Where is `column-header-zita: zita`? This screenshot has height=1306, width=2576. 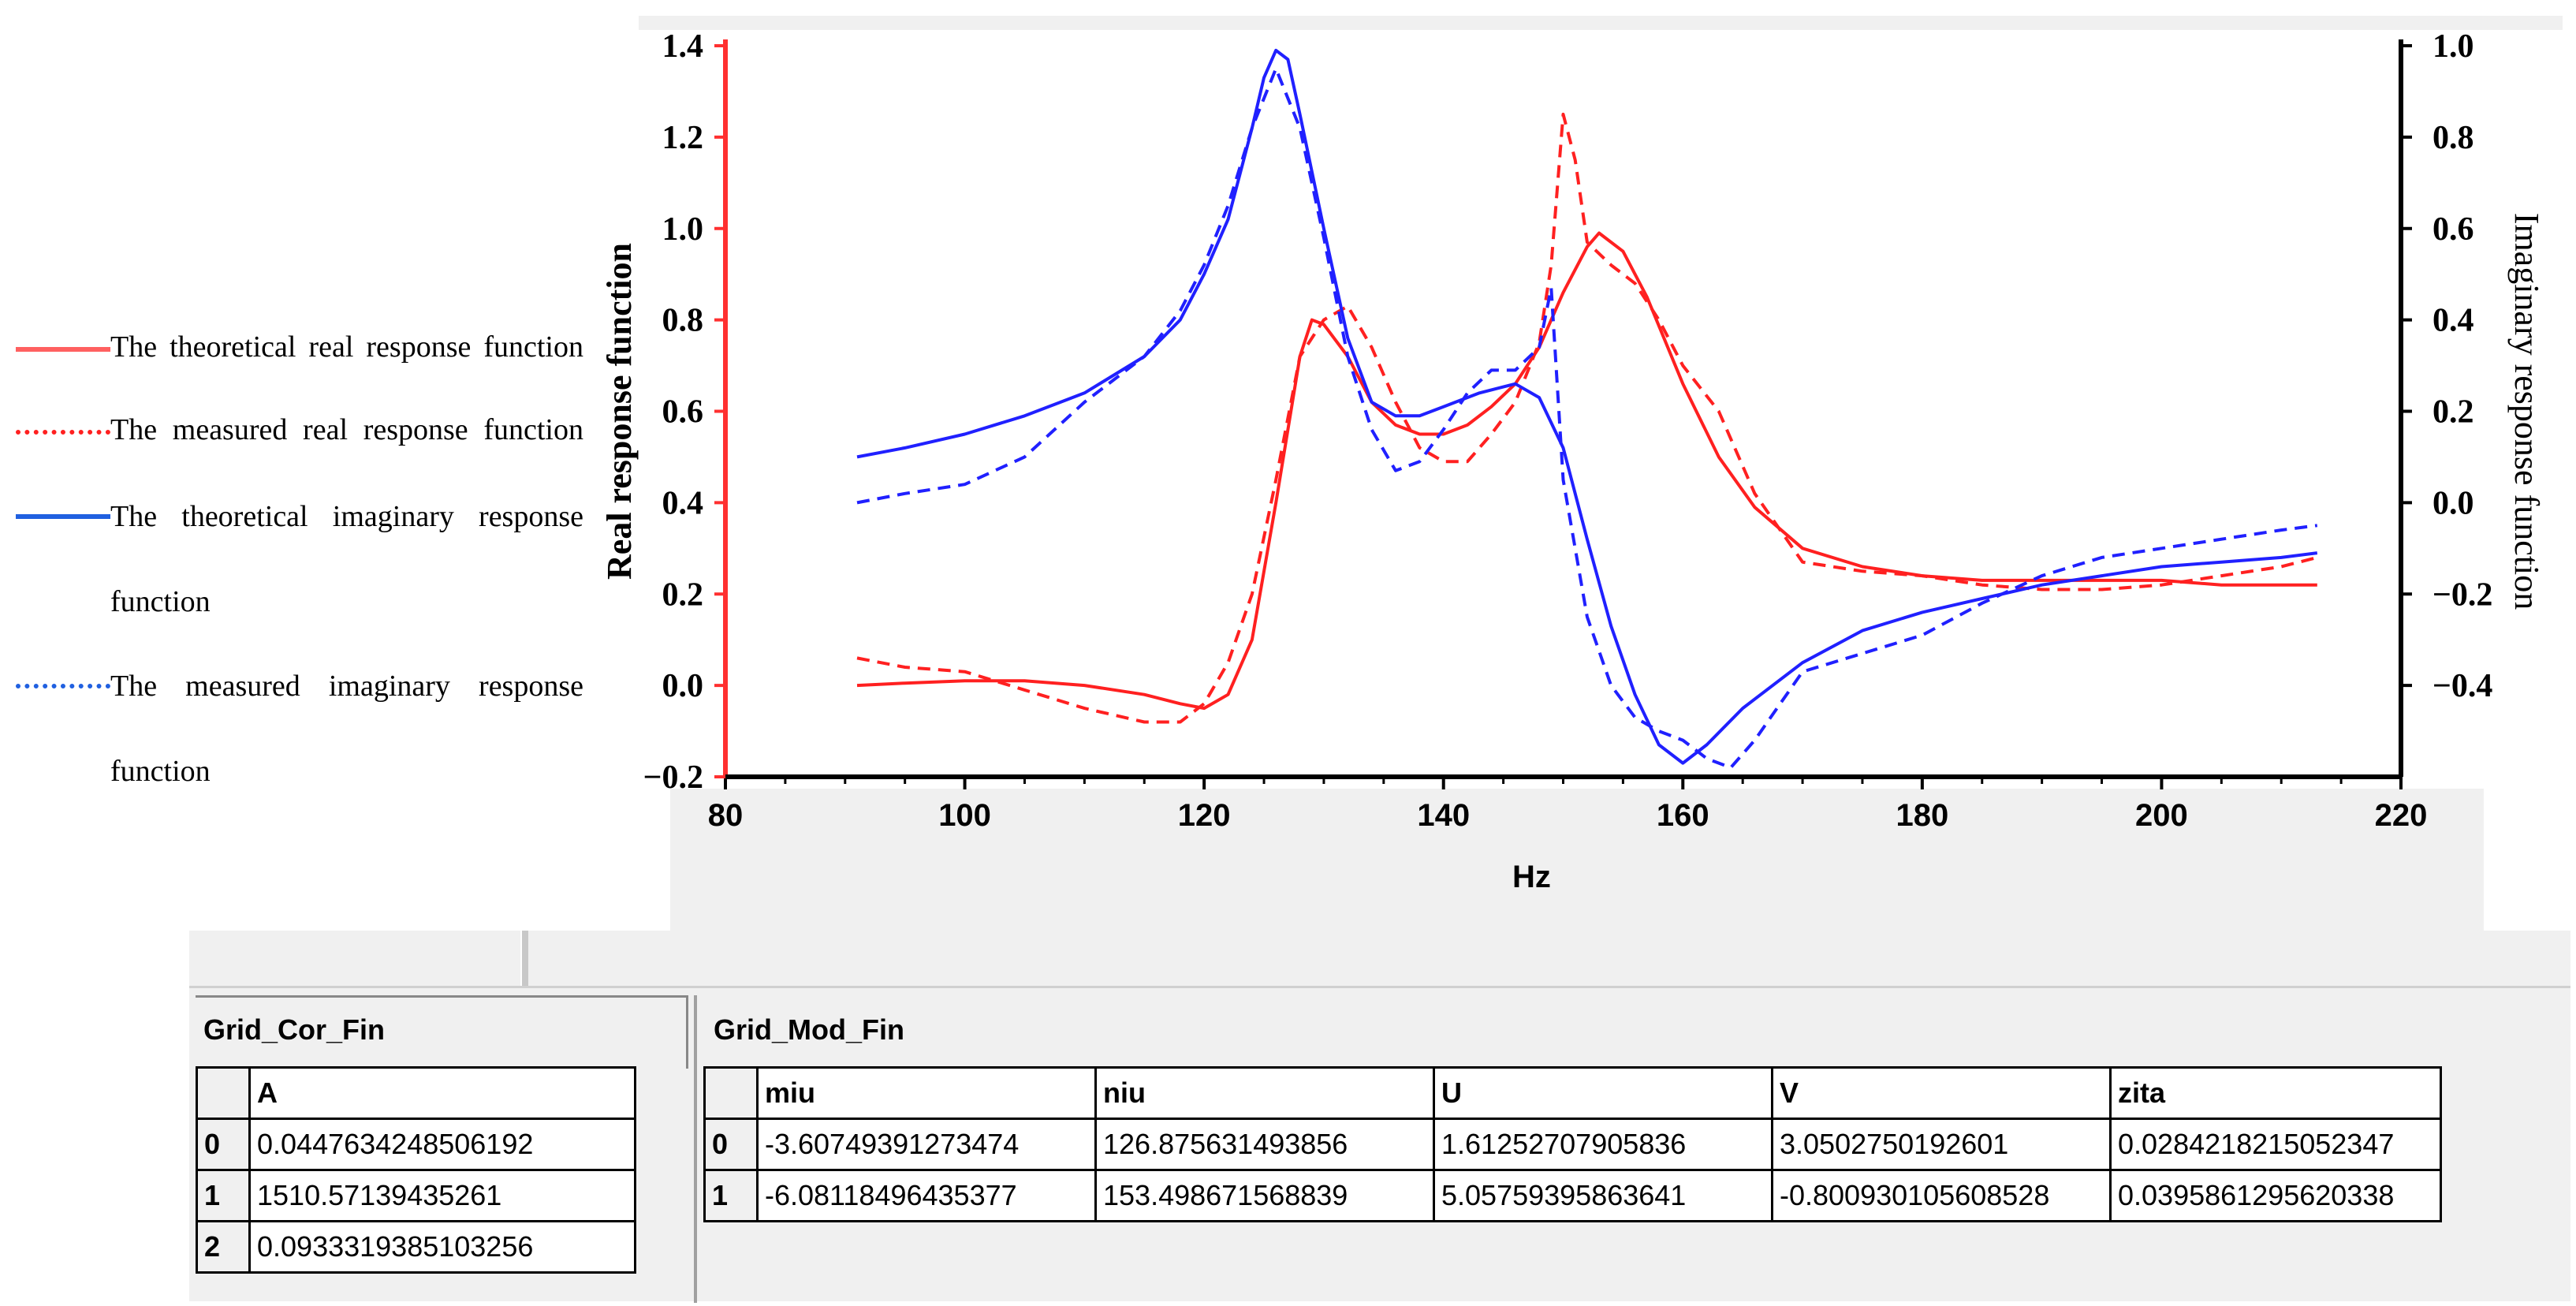
column-header-zita: zita is located at coordinates (2276, 1093).